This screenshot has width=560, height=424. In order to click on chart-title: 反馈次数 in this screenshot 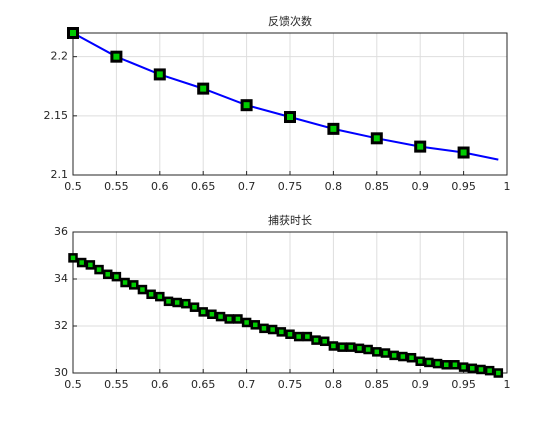, I will do `click(290, 21)`.